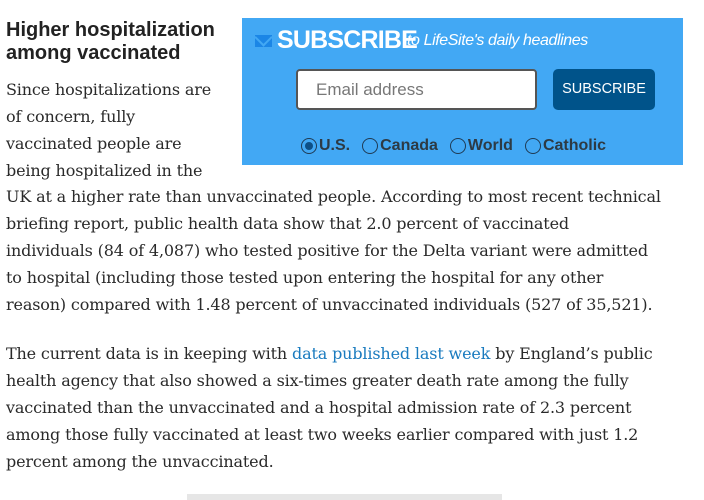 This screenshot has width=704, height=500. Describe the element at coordinates (497, 40) in the screenshot. I see `subscribe-tagline: to LifeSite's daily headlines` at that location.